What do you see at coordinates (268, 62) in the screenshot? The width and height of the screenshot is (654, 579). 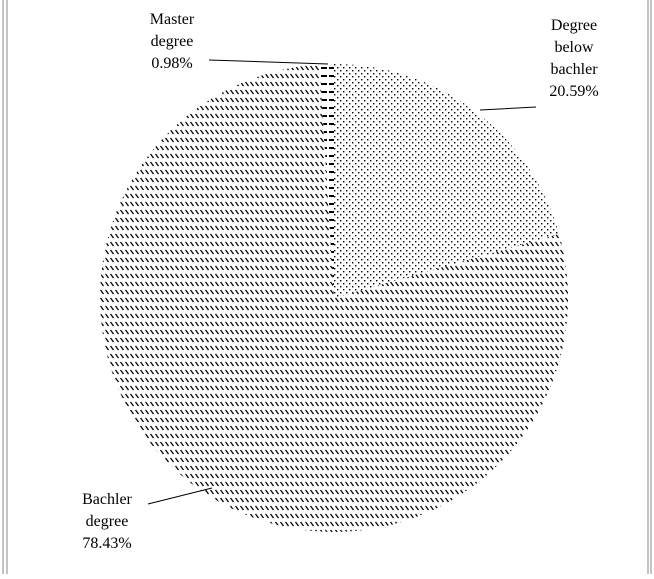 I see `leader-line-master-degree` at bounding box center [268, 62].